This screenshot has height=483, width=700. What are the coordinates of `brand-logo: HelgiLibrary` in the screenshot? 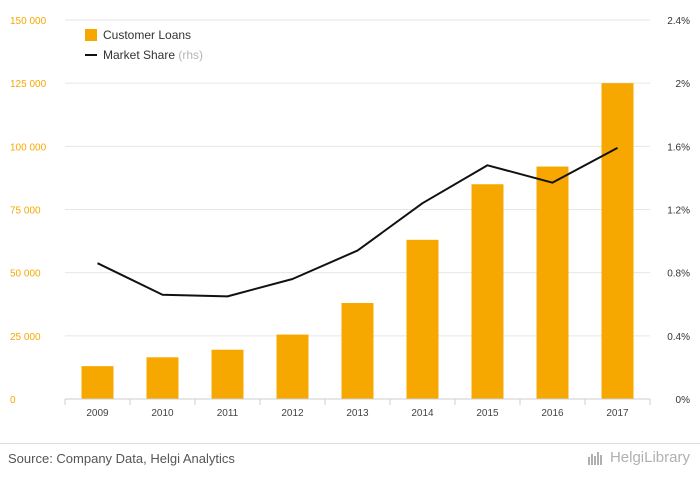 It's located at (638, 457).